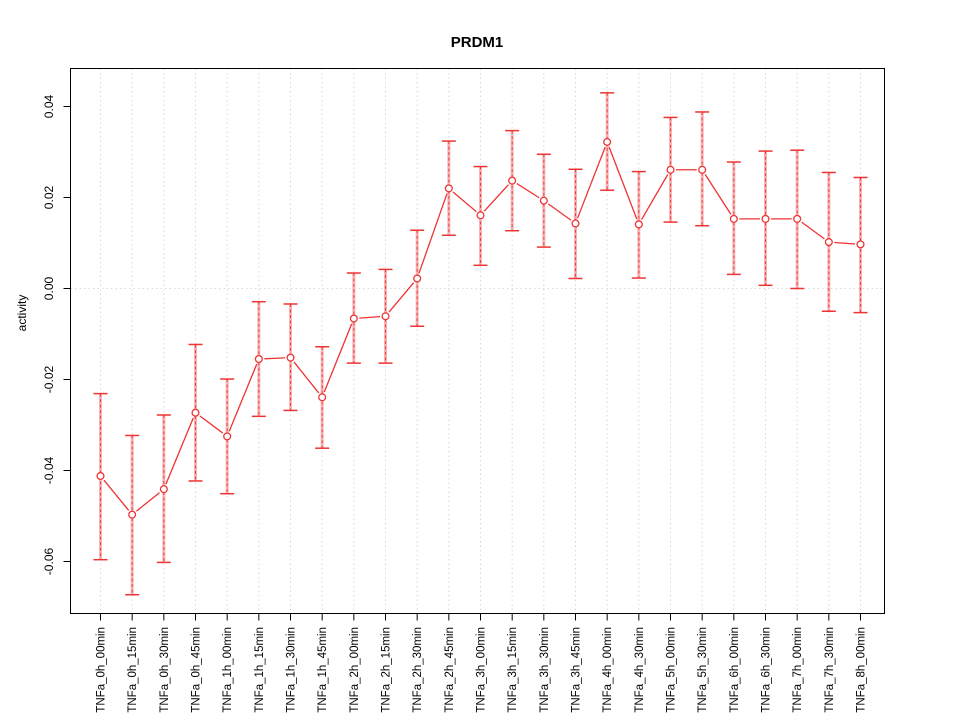  Describe the element at coordinates (477, 42) in the screenshot. I see `chart-title: PRDM1` at that location.